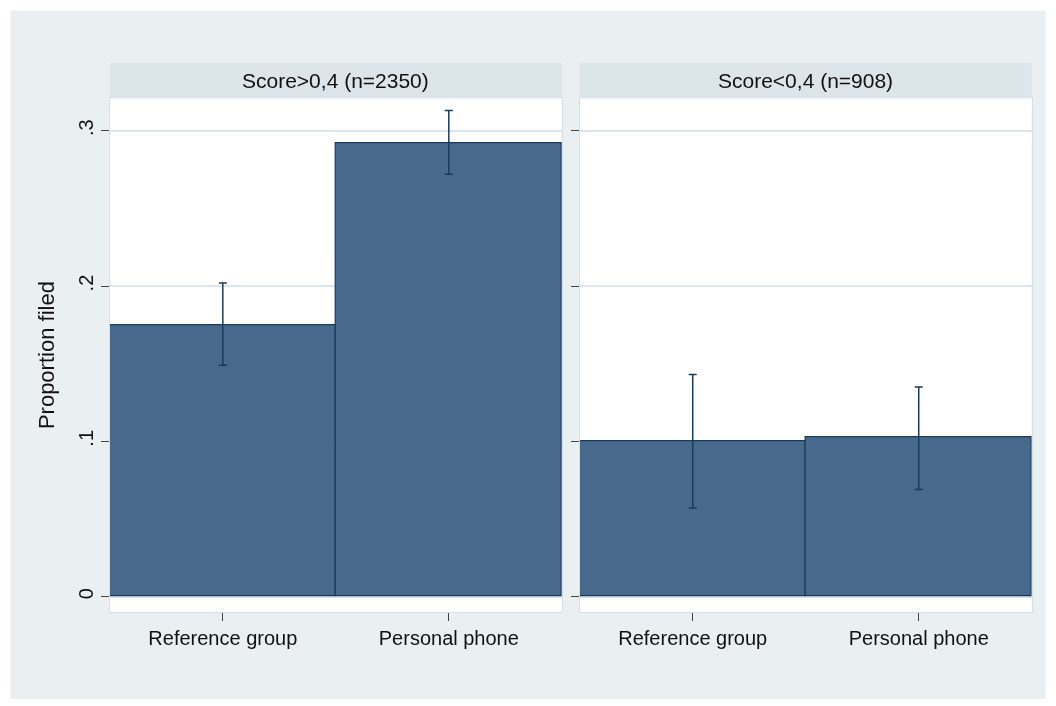 The image size is (1056, 706). Describe the element at coordinates (335, 80) in the screenshot. I see `chart-title: Score>0,4 (n=2350)` at that location.